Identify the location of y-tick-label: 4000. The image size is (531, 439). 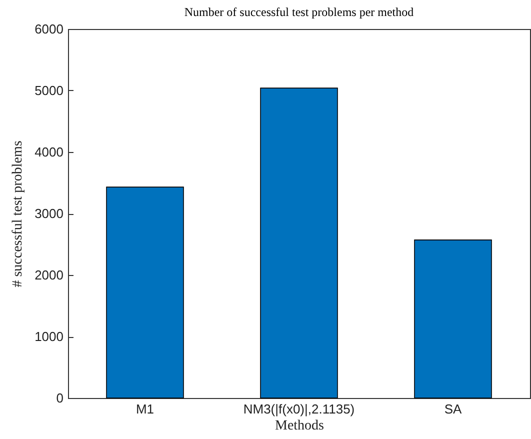
(49, 152).